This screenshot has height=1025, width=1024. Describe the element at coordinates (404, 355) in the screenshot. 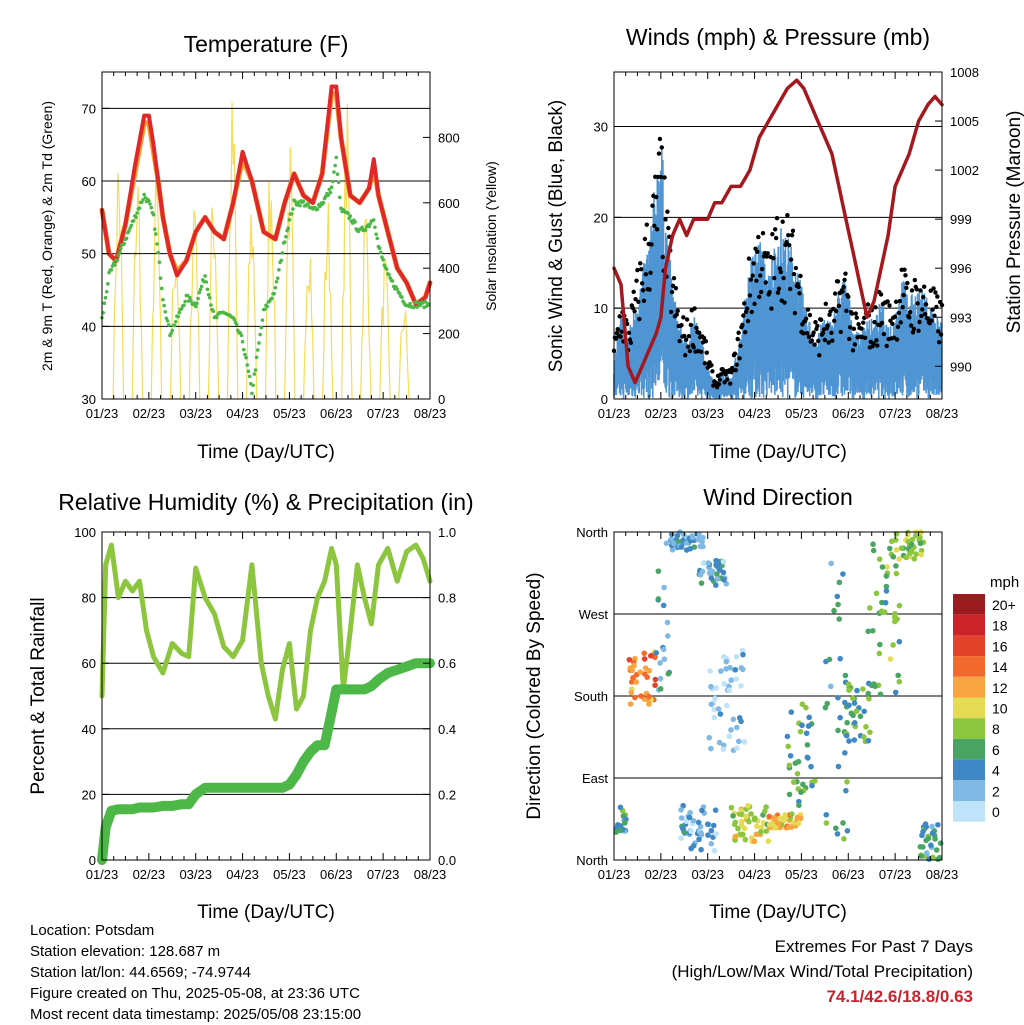

I see `solar-insolation-day` at that location.